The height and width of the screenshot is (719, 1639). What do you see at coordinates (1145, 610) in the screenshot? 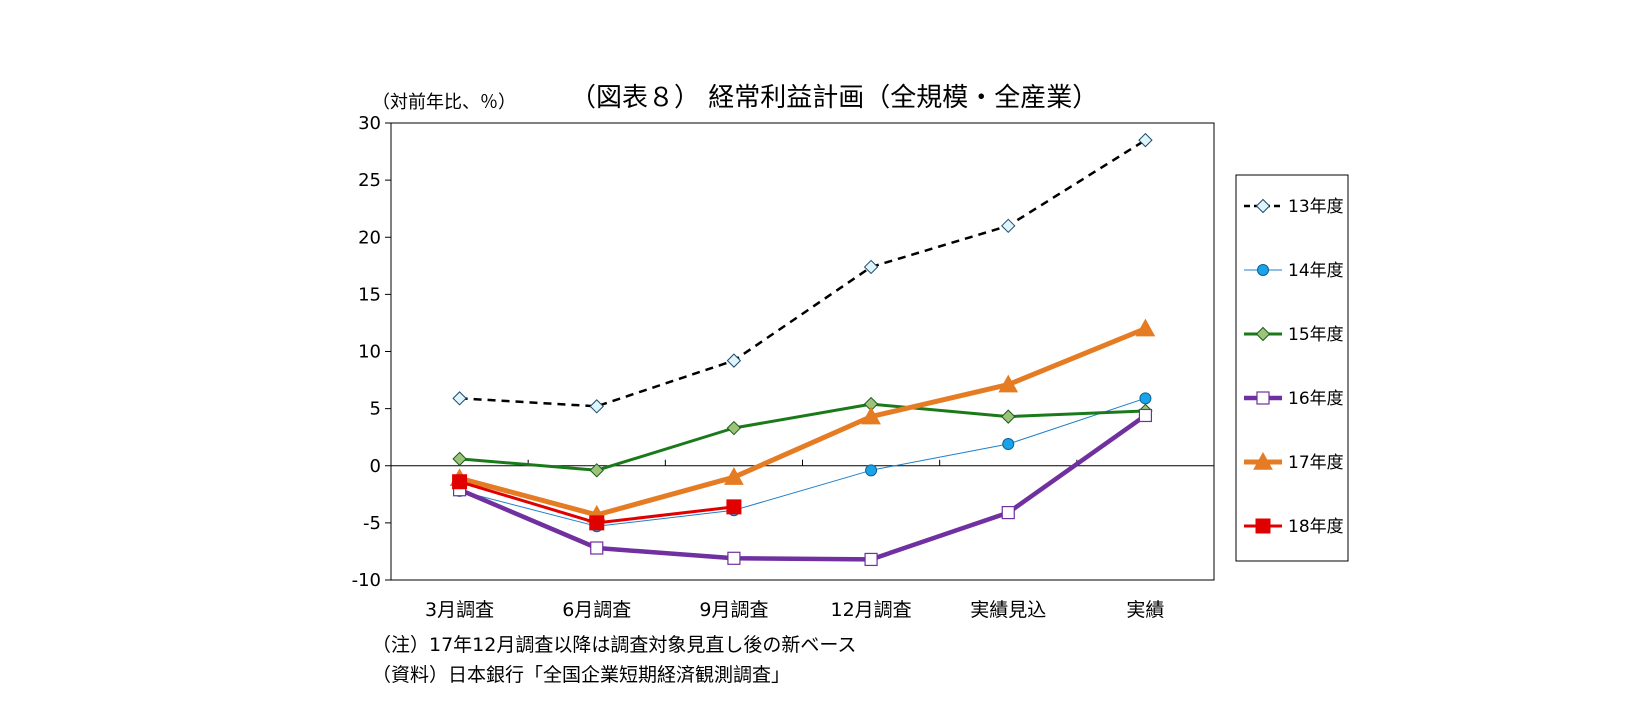
I see `x-tick-label: 実績` at bounding box center [1145, 610].